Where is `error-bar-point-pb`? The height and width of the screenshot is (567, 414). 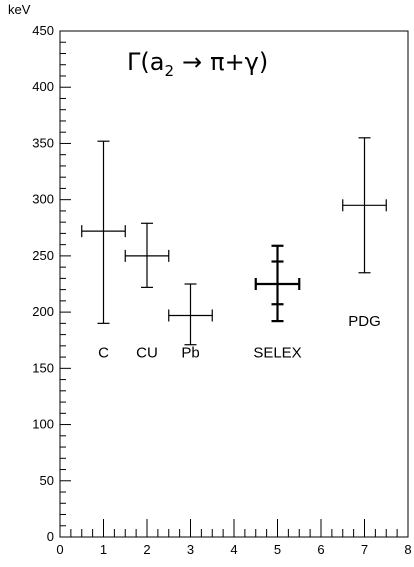 error-bar-point-pb is located at coordinates (190, 314).